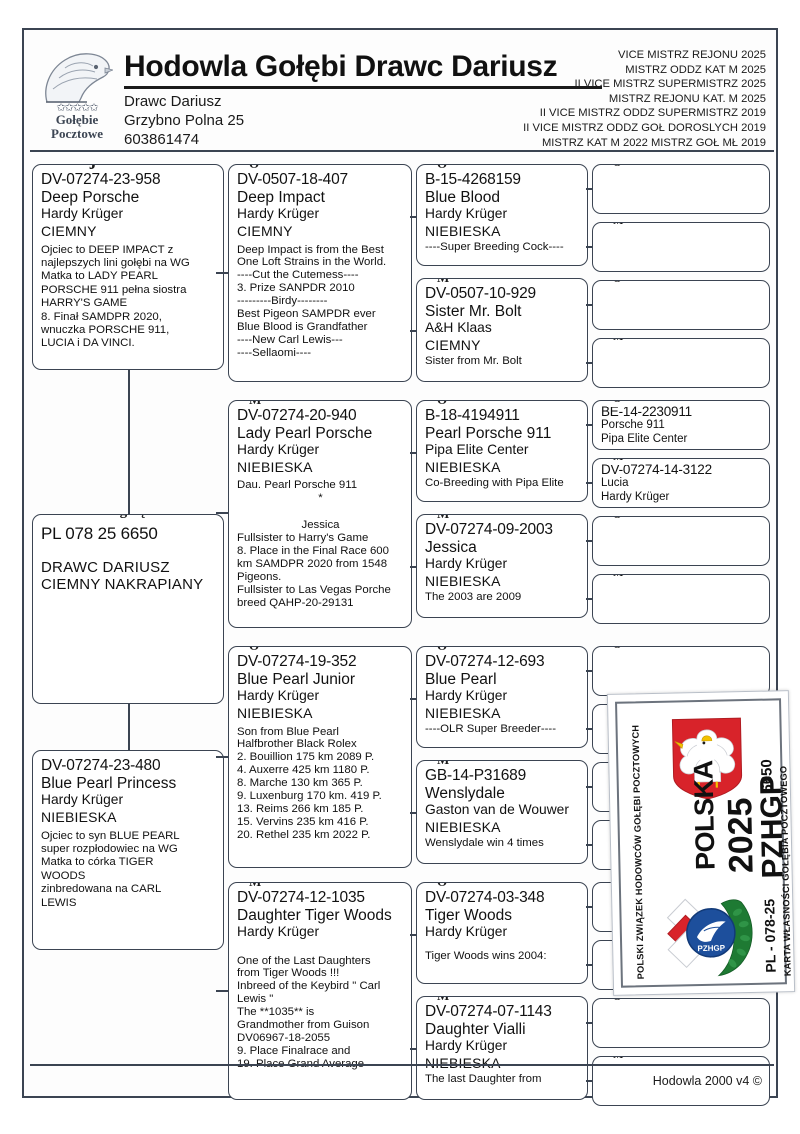  I want to click on gen3-name: Blue Pearl, so click(461, 679).